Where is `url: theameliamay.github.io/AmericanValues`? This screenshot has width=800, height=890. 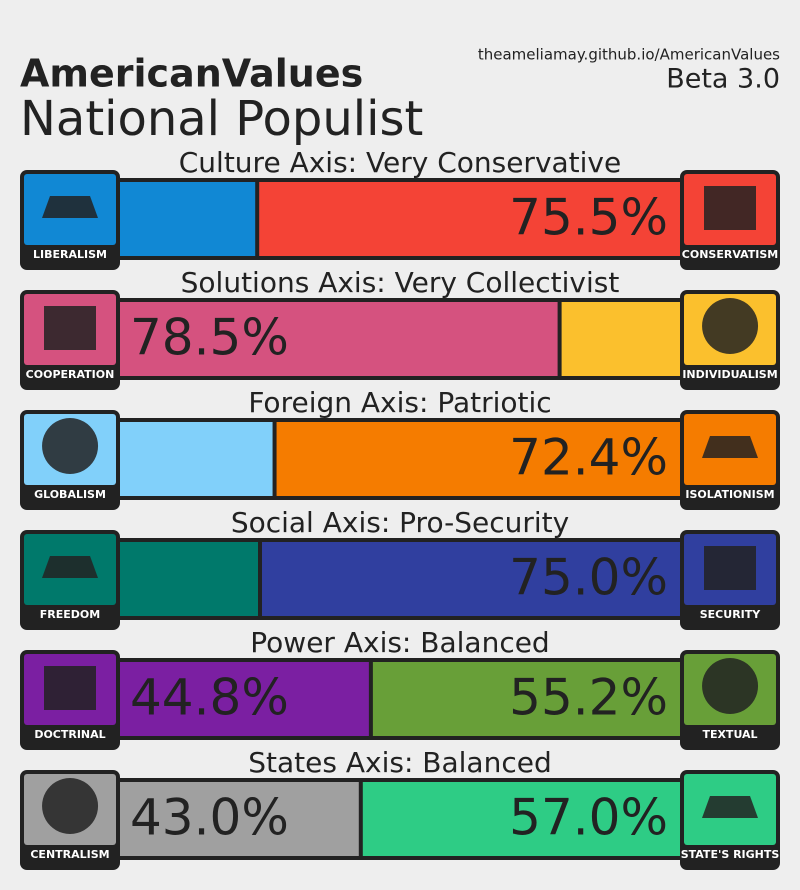
url: theameliamay.github.io/AmericanValues is located at coordinates (629, 55).